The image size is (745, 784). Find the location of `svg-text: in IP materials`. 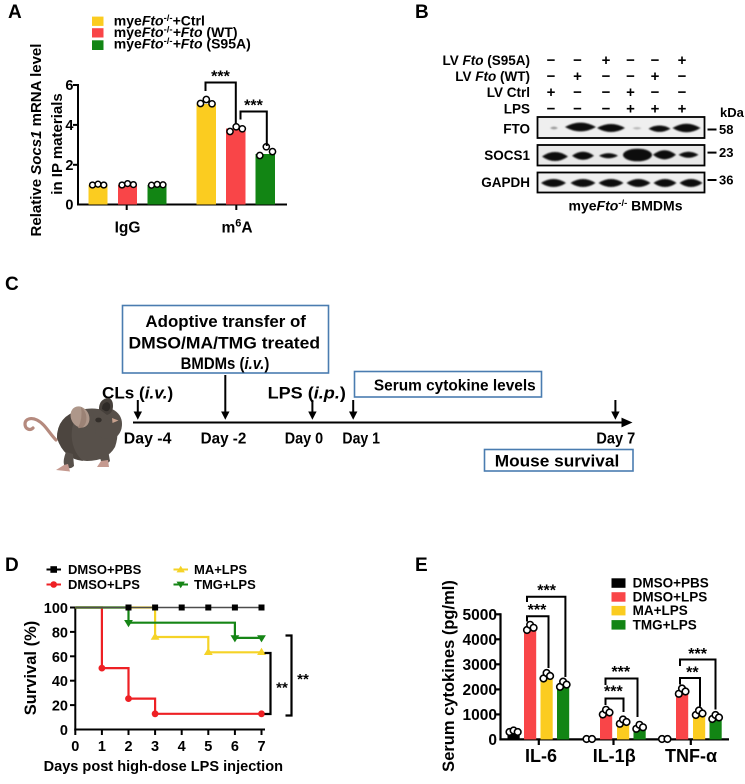

svg-text: in IP materials is located at coordinates (57, 143).